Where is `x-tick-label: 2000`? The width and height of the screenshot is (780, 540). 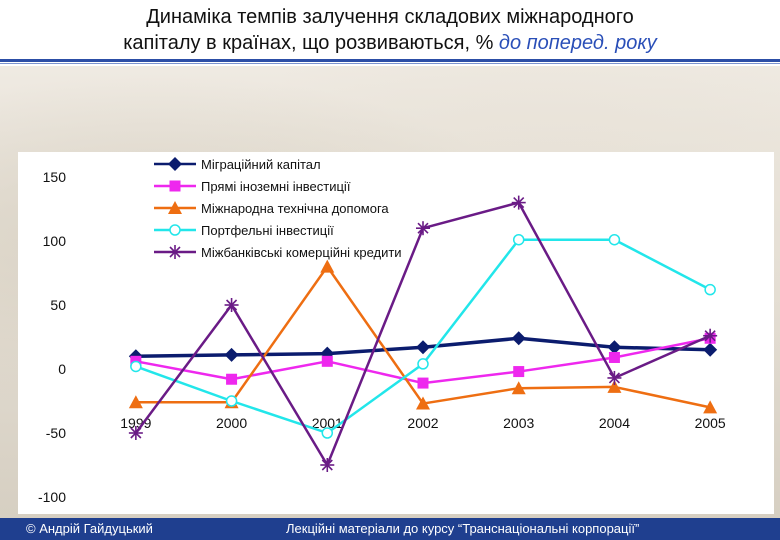
x-tick-label: 2000 is located at coordinates (231, 423).